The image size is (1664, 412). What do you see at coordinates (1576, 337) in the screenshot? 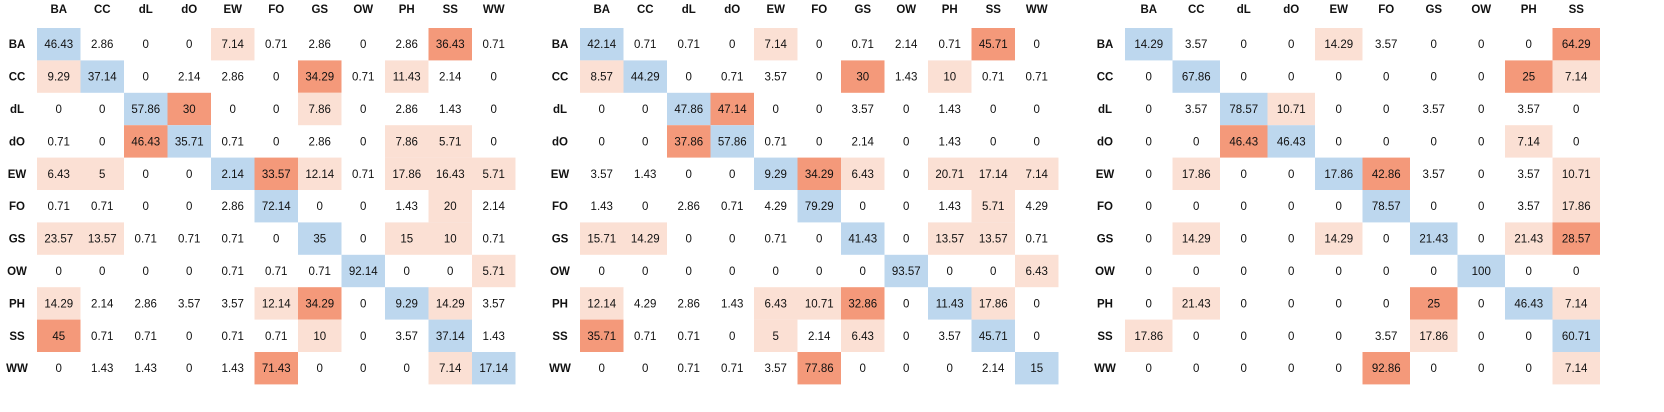
I see `cell-value: 60.71` at bounding box center [1576, 337].